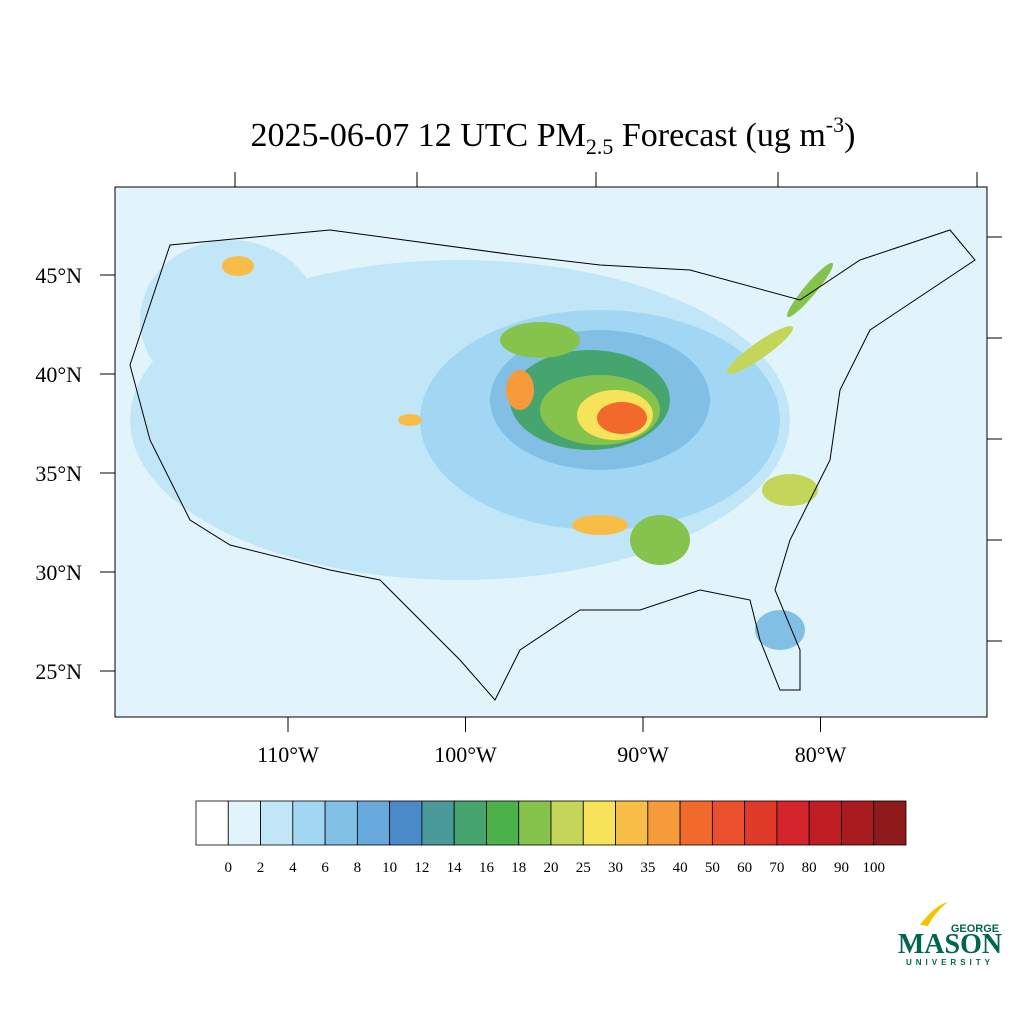 The height and width of the screenshot is (1029, 1024). I want to click on colorbar-label: 35, so click(647, 868).